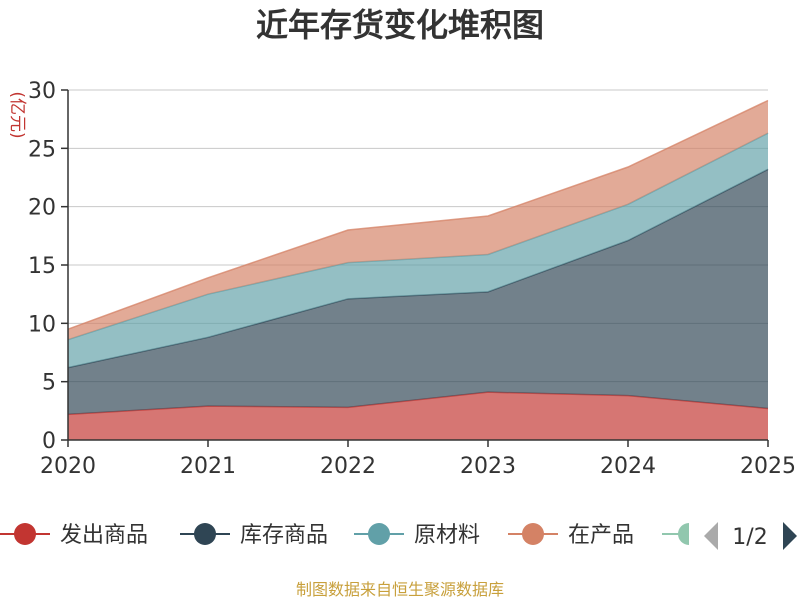  I want to click on chart-title: 近年存货变化堆积图, so click(400, 25).